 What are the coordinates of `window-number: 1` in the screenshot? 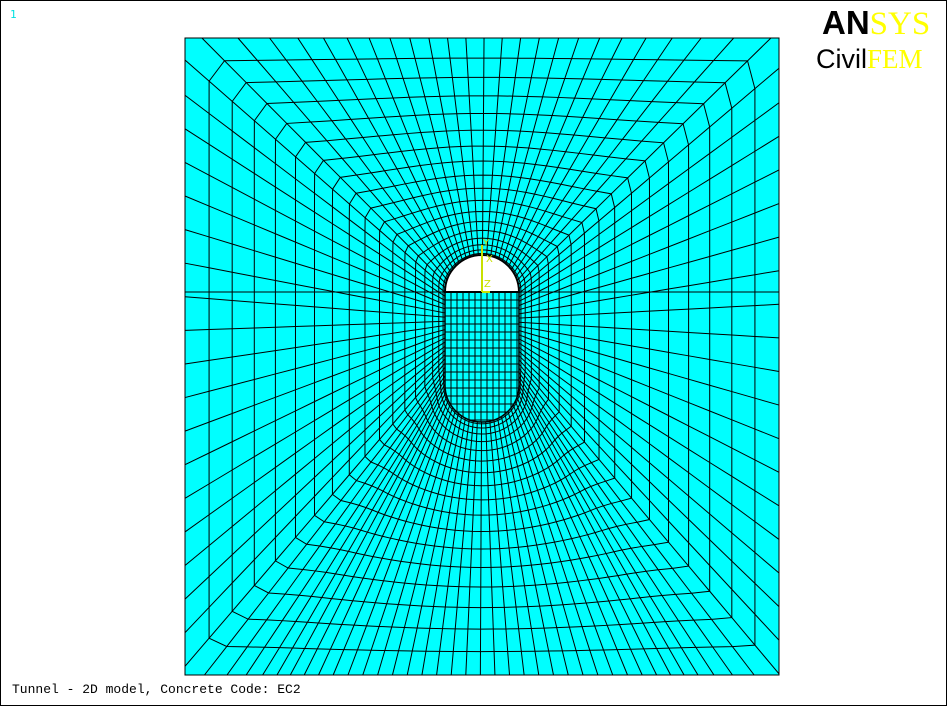 It's located at (13, 14).